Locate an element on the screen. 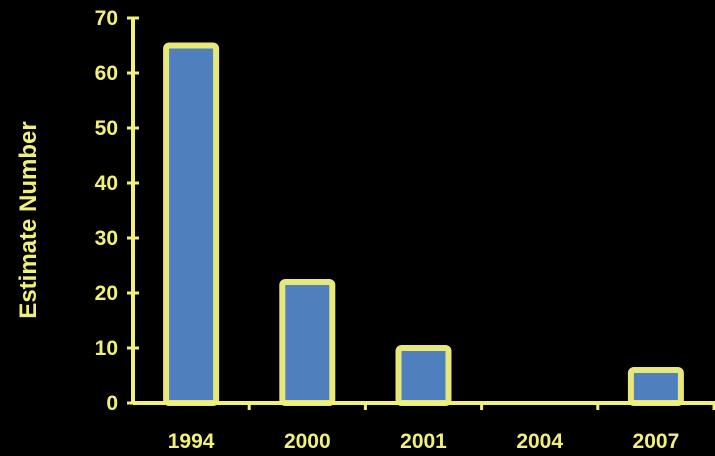 This screenshot has height=456, width=715. y-tick-label: 70 is located at coordinates (106, 18).